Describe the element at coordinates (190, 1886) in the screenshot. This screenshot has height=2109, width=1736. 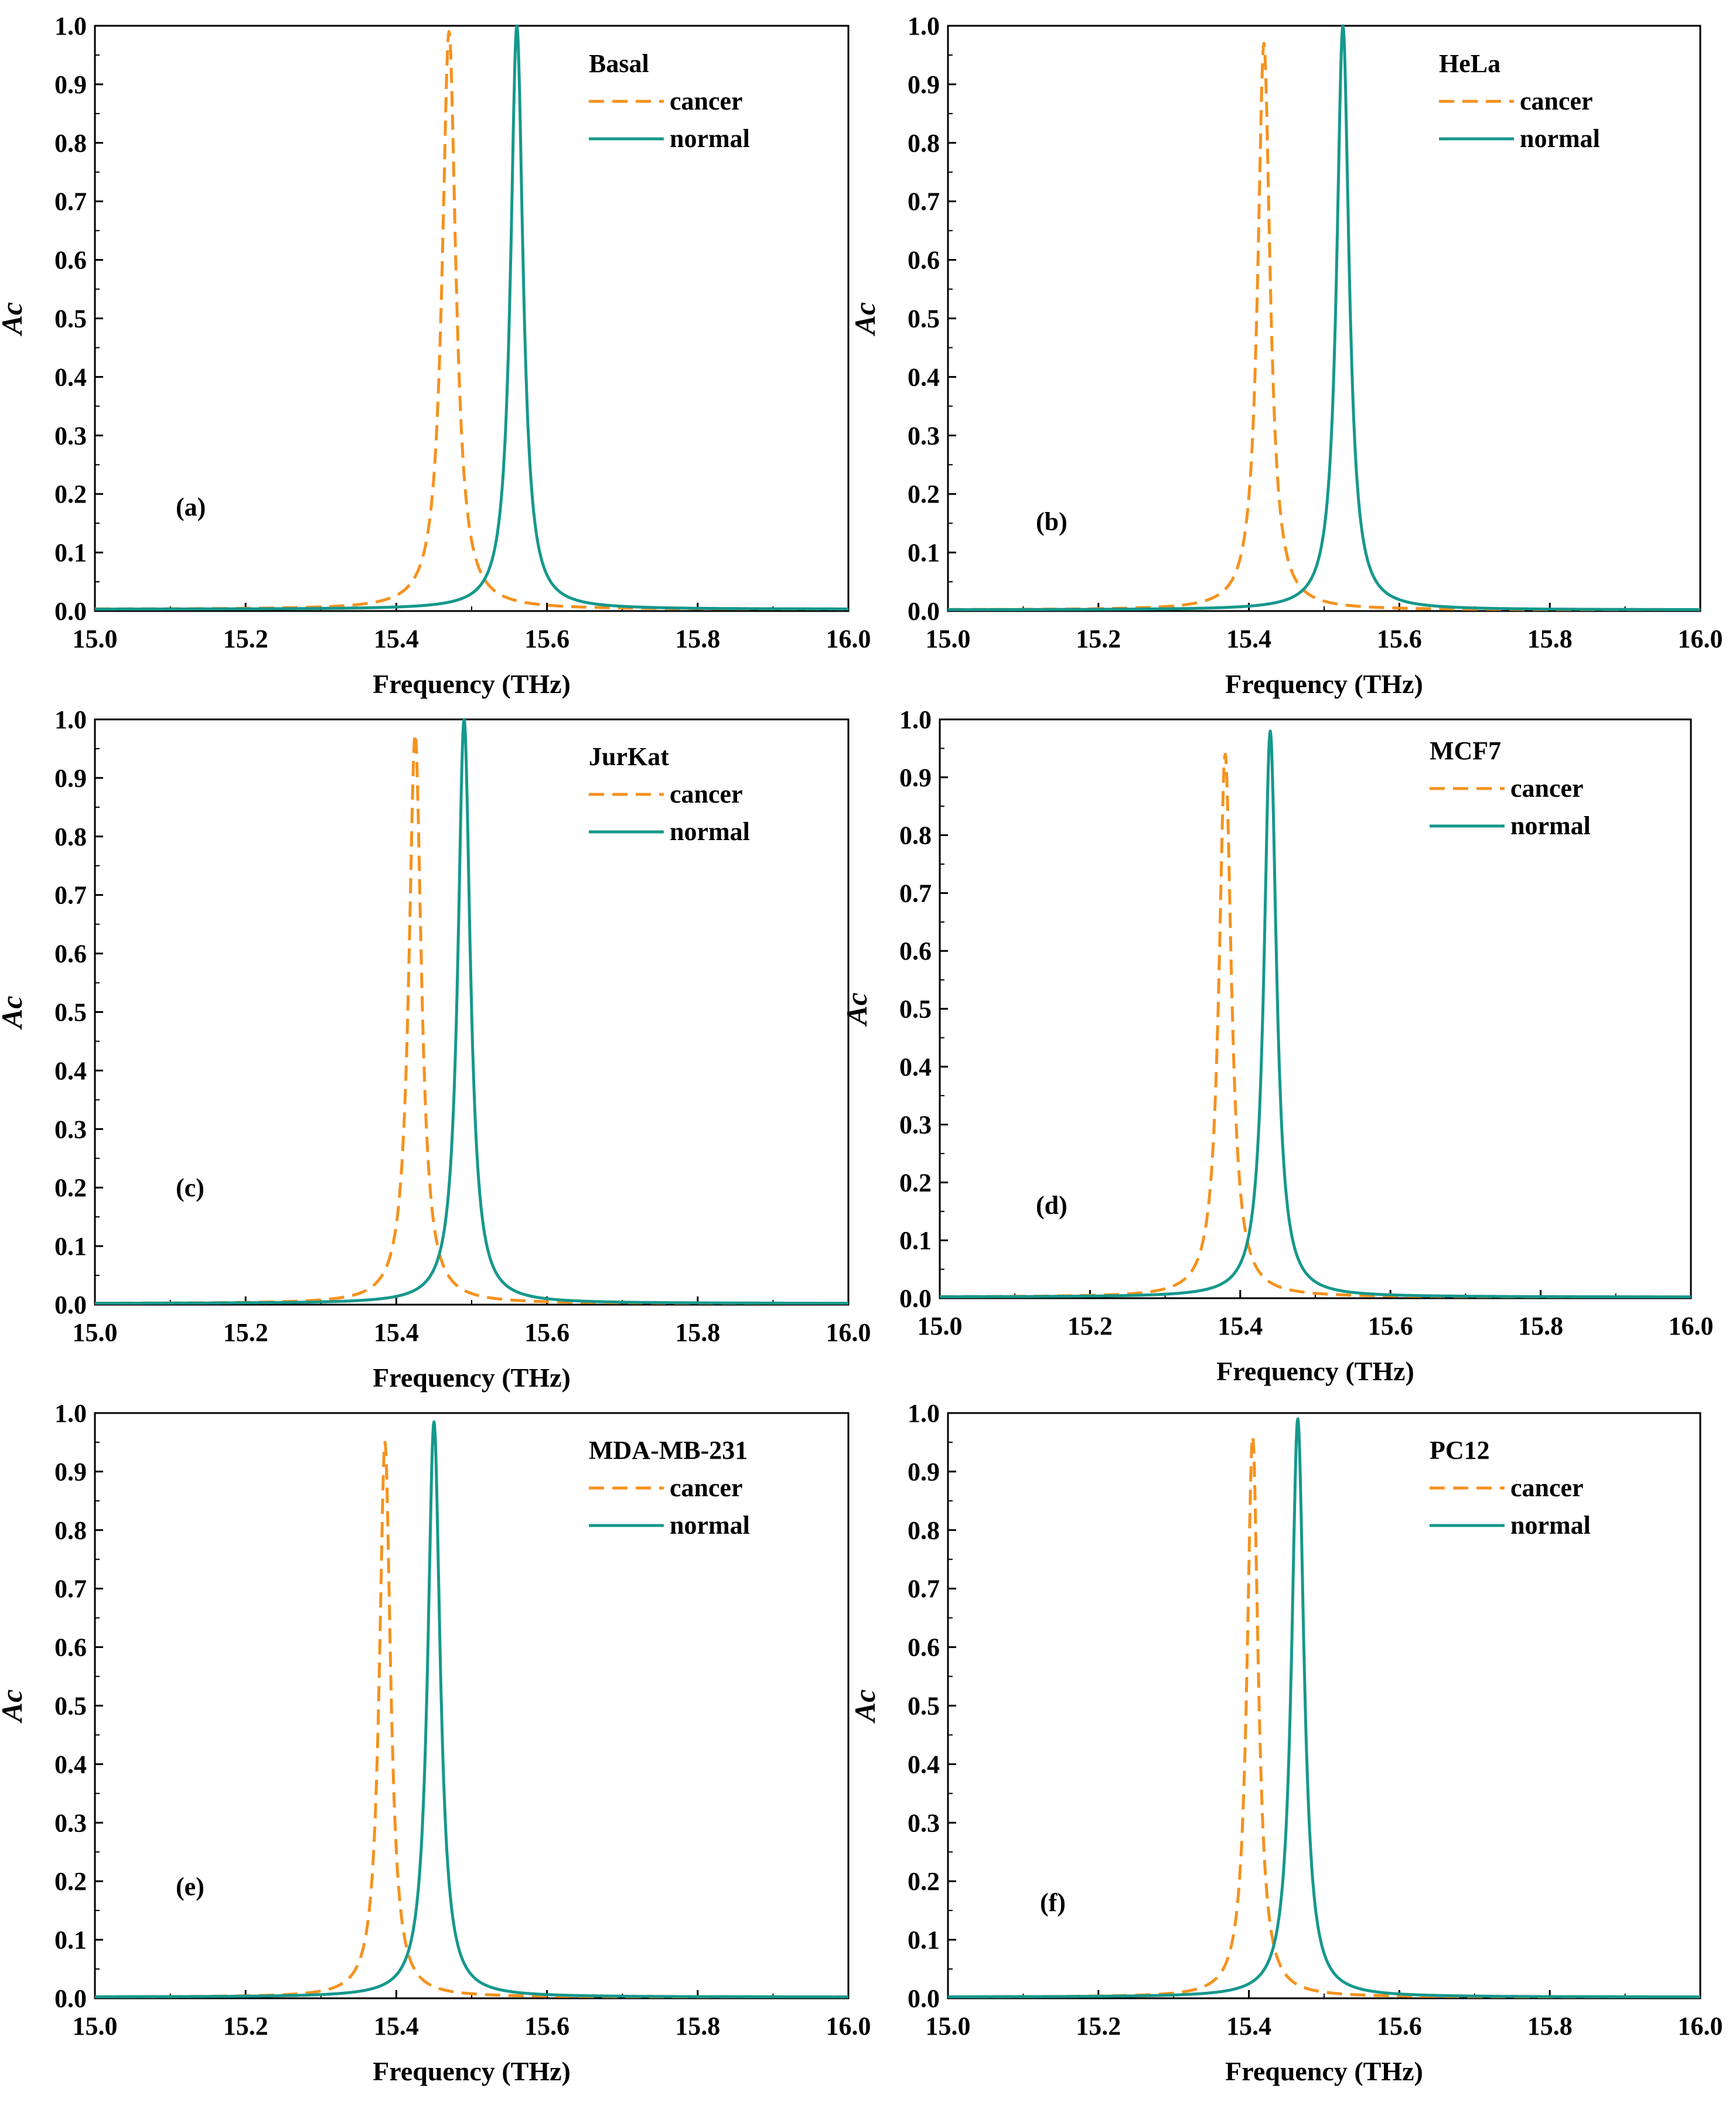
I see `panel-label: (e)` at that location.